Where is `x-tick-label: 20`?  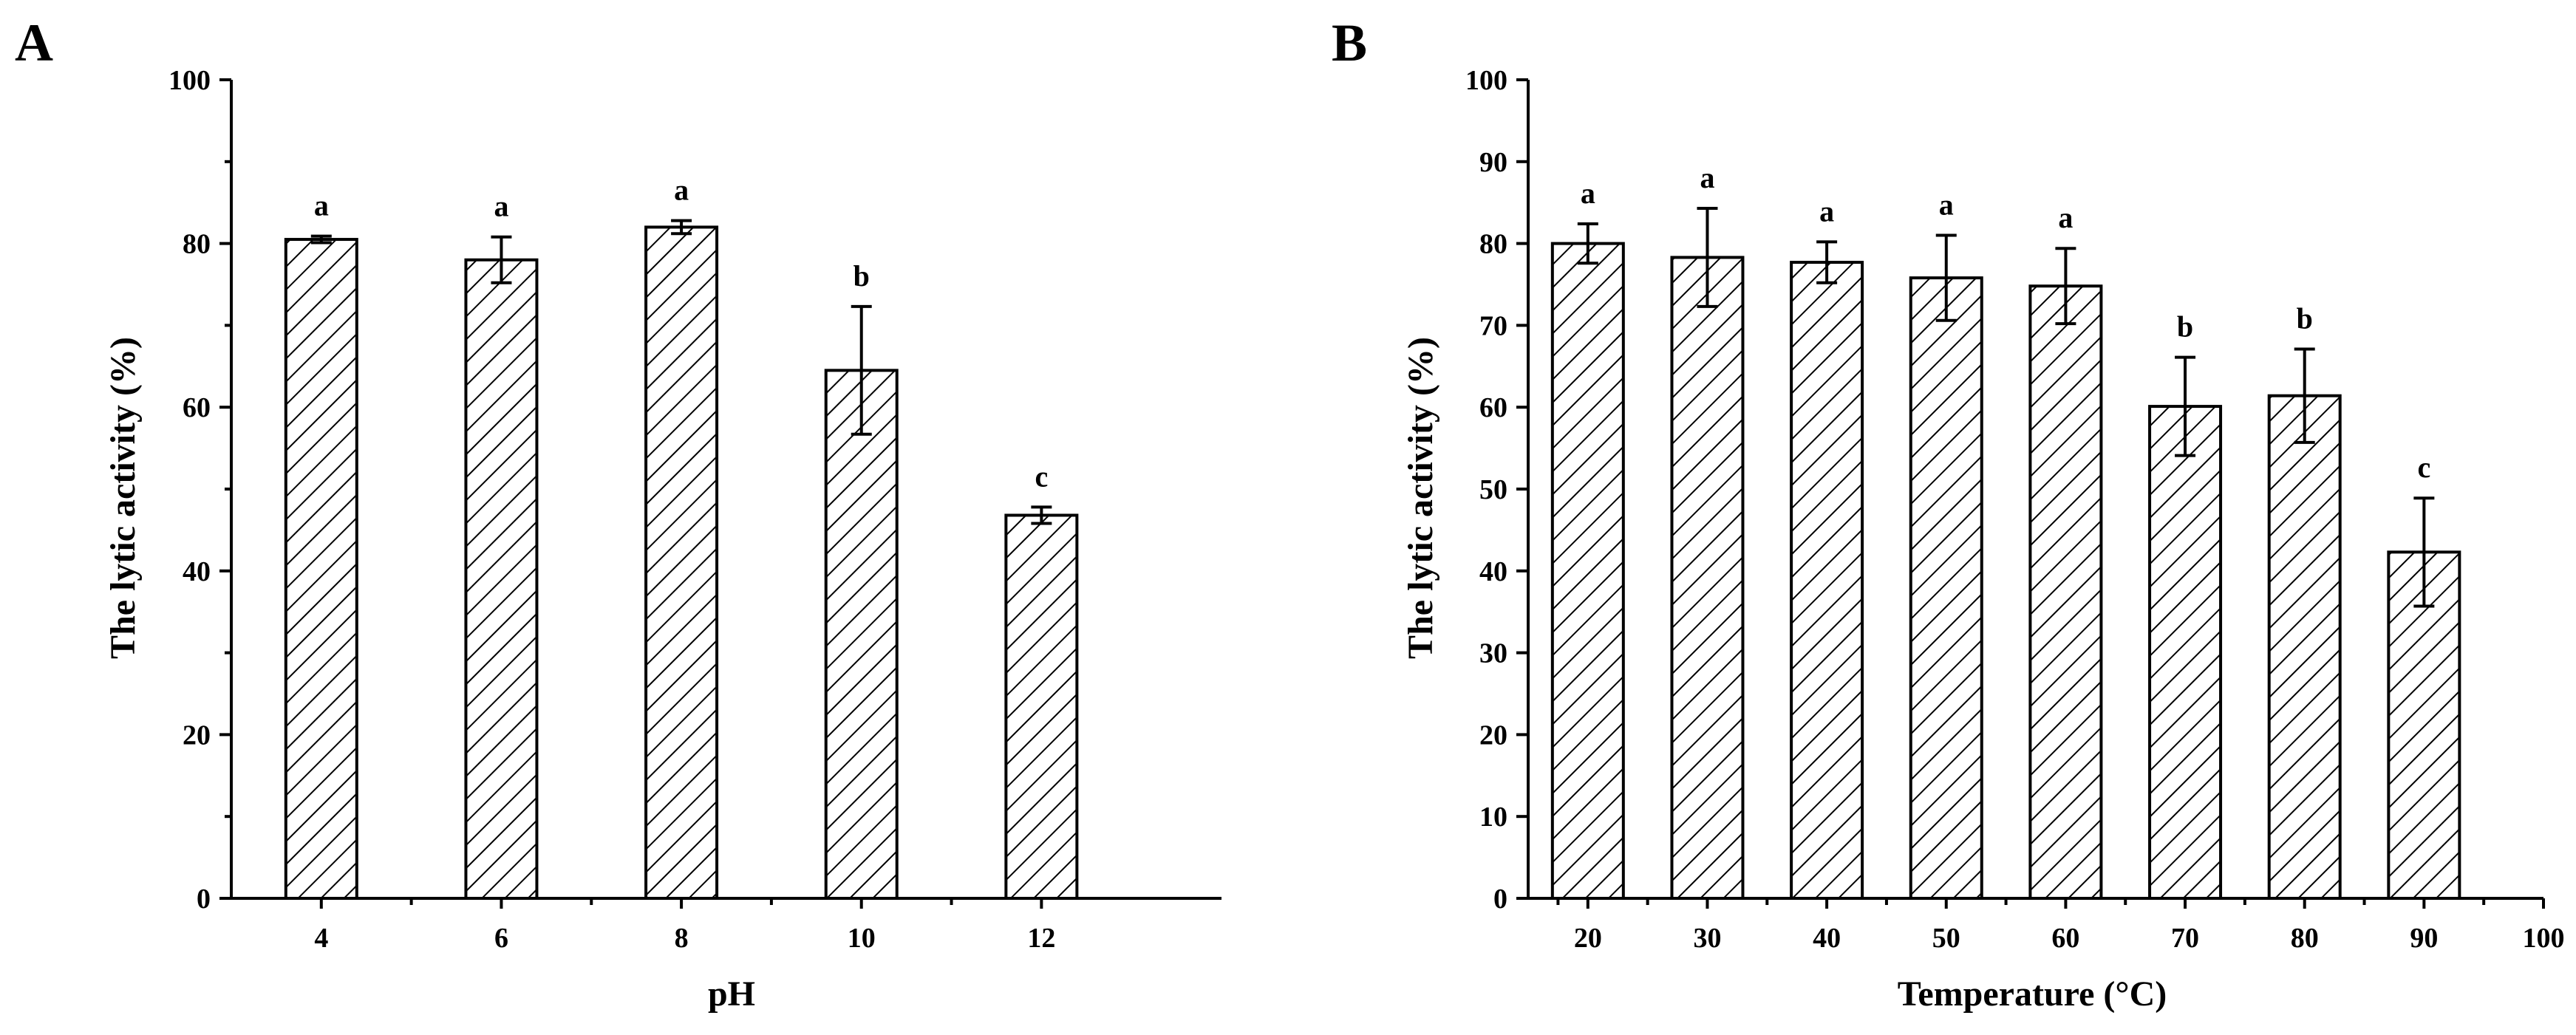
x-tick-label: 20 is located at coordinates (1588, 939).